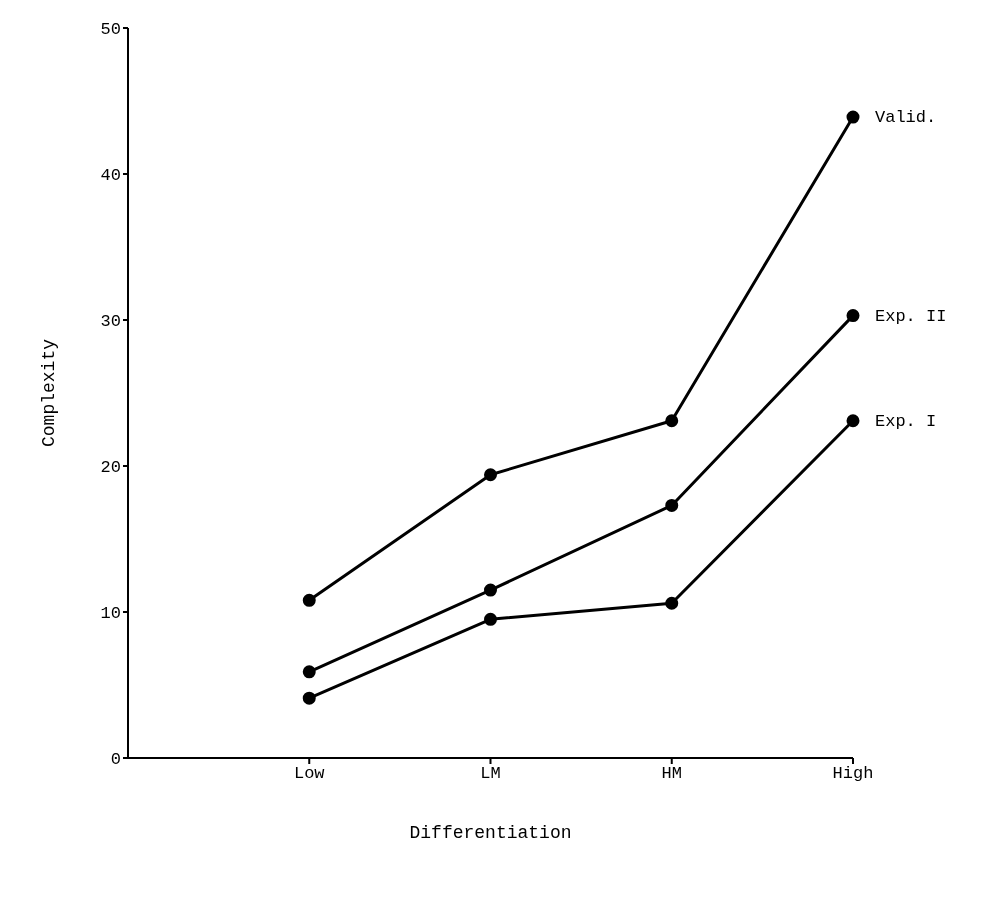 The width and height of the screenshot is (1005, 905). Describe the element at coordinates (110, 176) in the screenshot. I see `y-tick-label: 40` at that location.